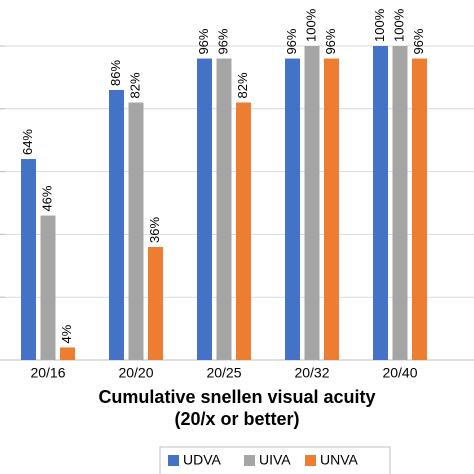  I want to click on legend-label: UNVA, so click(339, 460).